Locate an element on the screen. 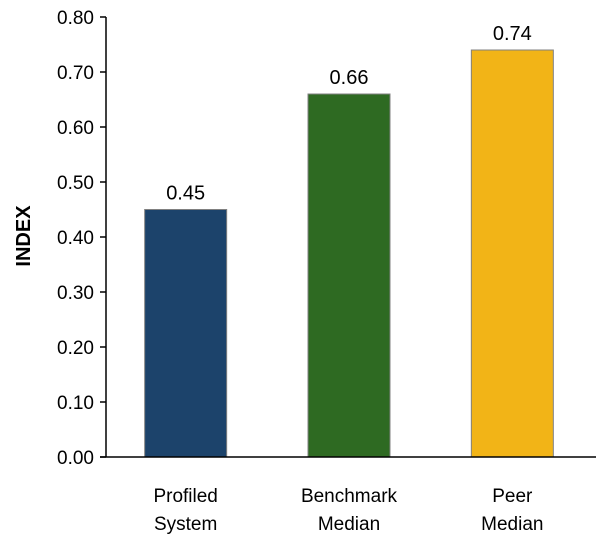 This screenshot has width=604, height=540. y-tick-label-1: 0.10 is located at coordinates (75, 403).